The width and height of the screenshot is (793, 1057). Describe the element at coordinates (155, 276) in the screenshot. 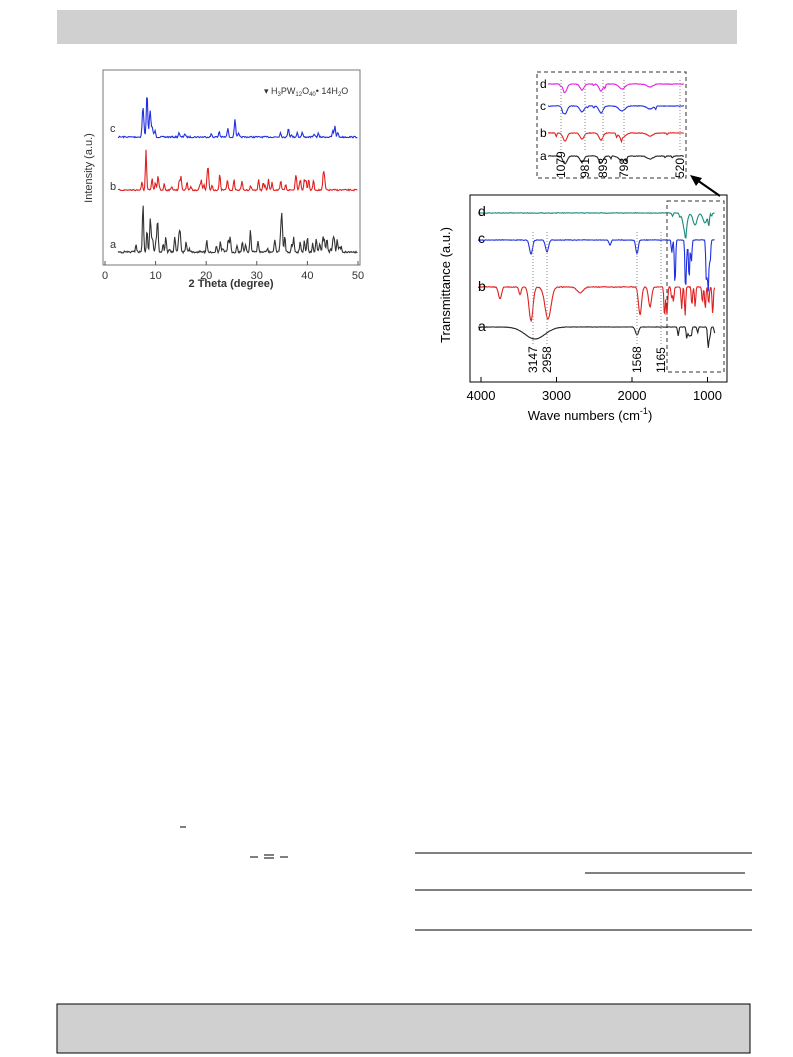

I see `x-tick-label: 10` at that location.